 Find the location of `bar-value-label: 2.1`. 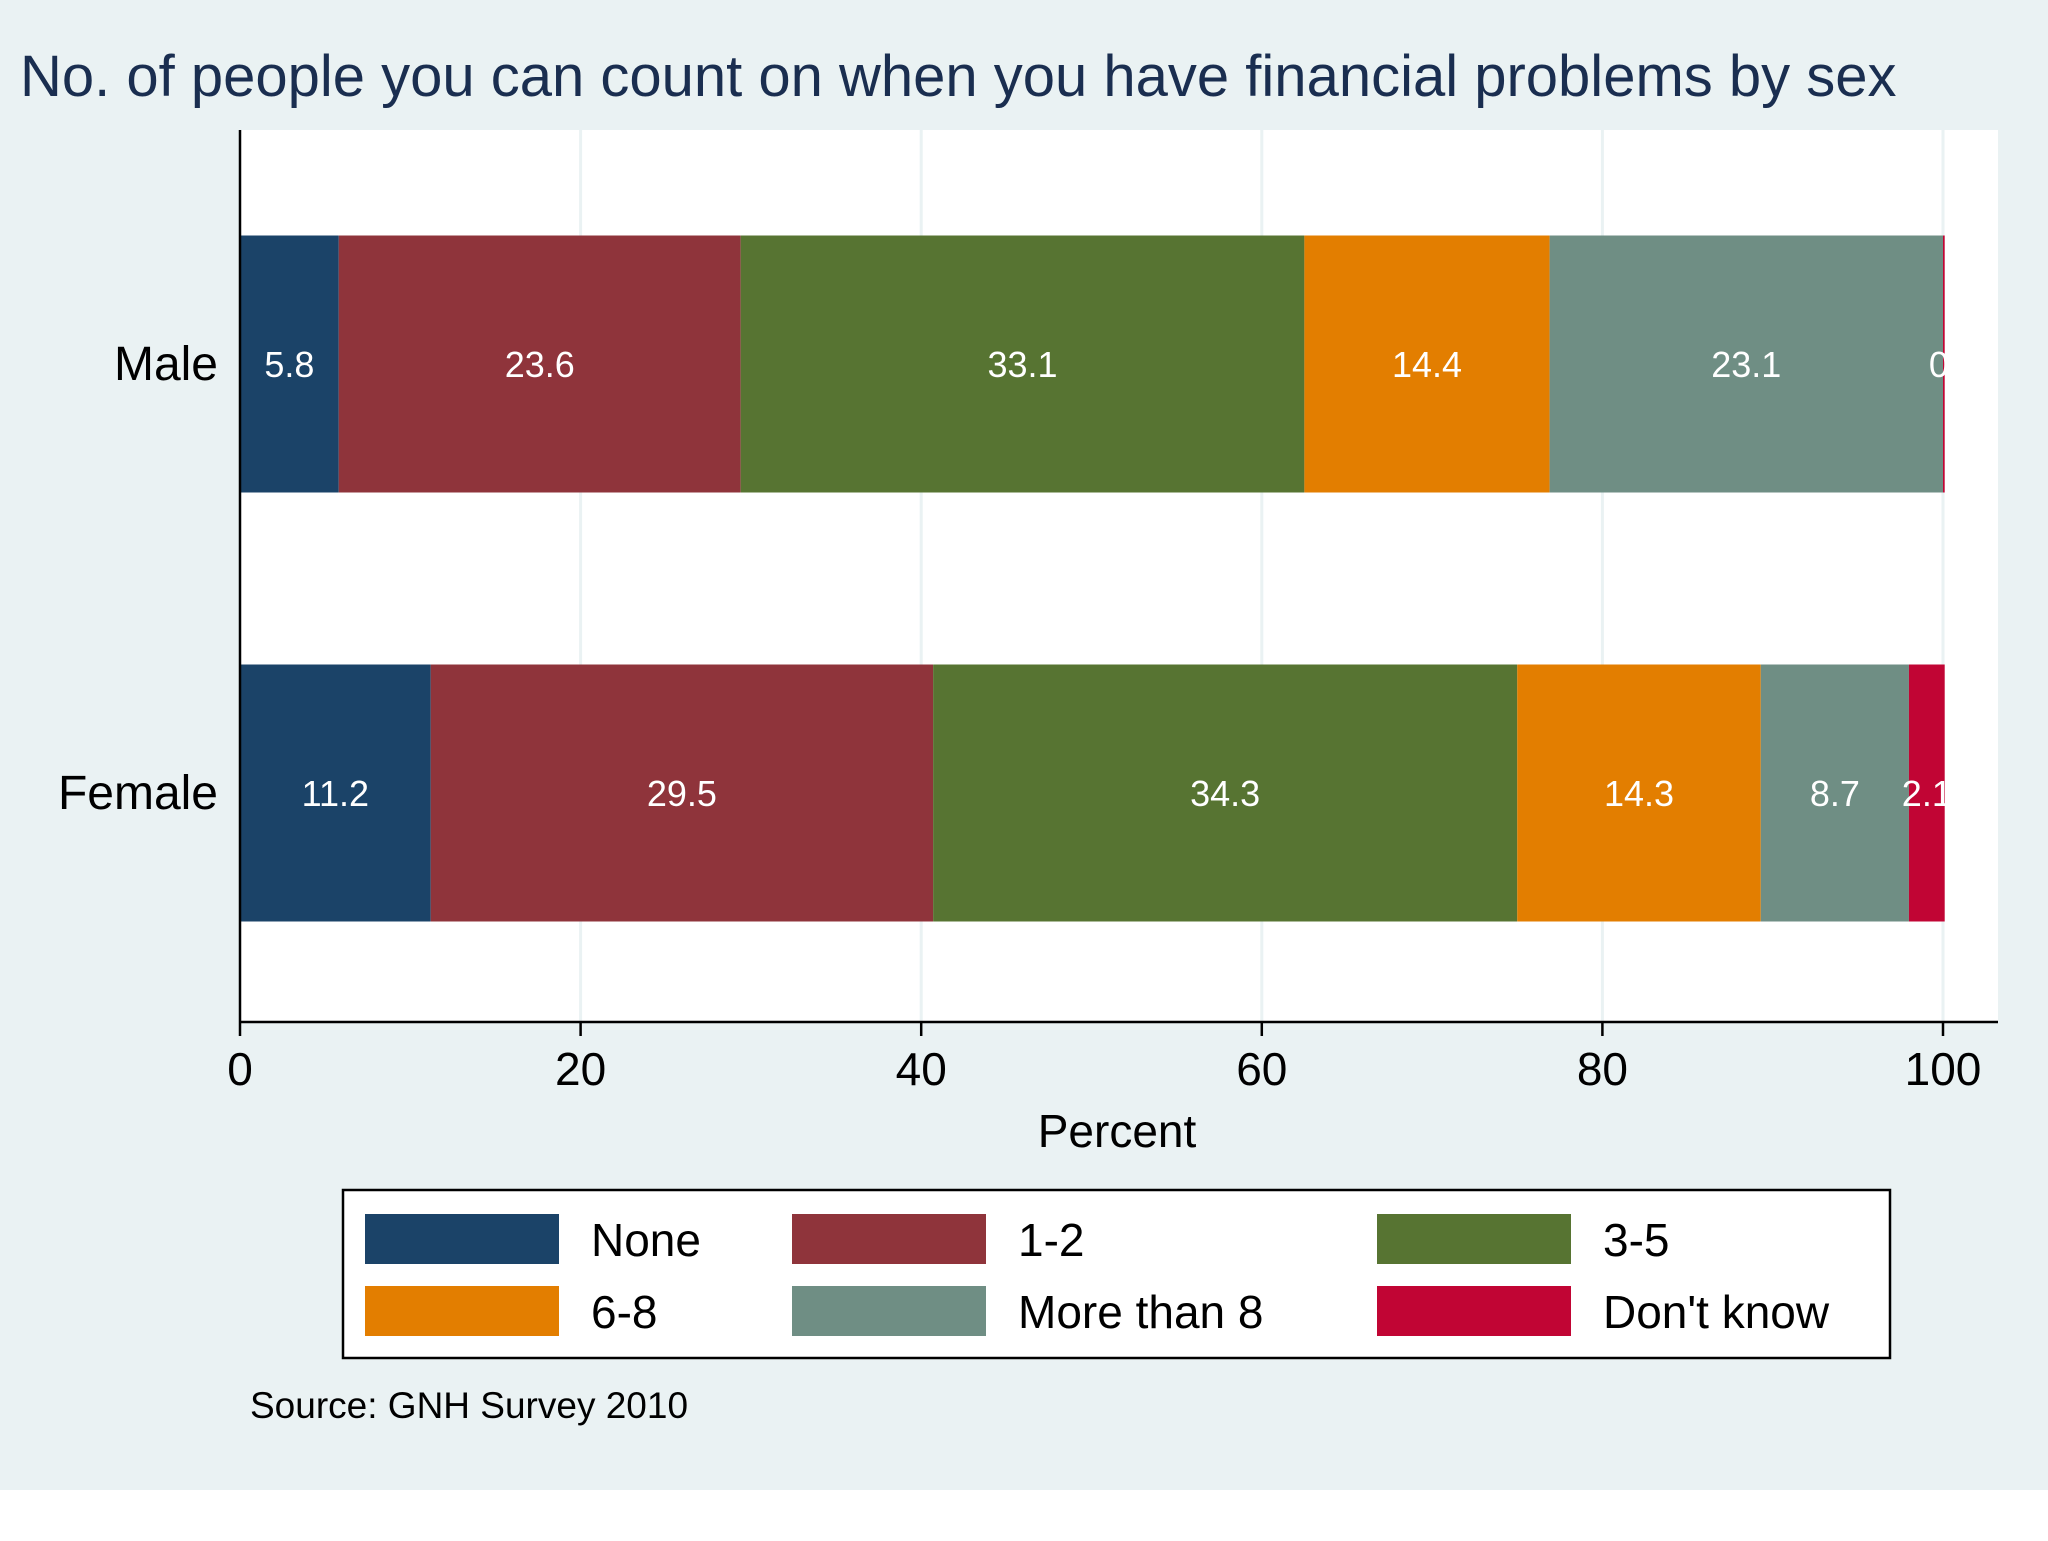

bar-value-label: 2.1 is located at coordinates (1927, 793).